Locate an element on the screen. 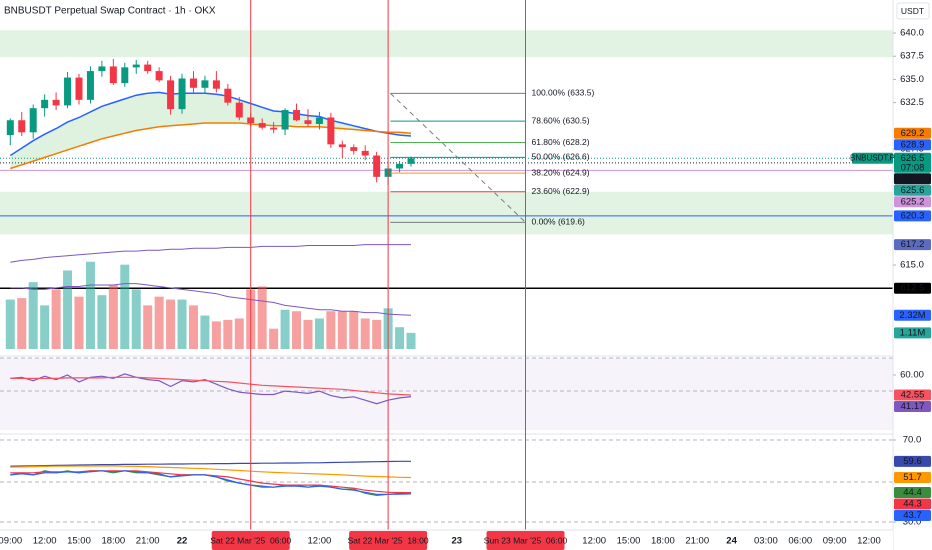 The height and width of the screenshot is (550, 932). price-tag-label: 620.3 is located at coordinates (913, 215).